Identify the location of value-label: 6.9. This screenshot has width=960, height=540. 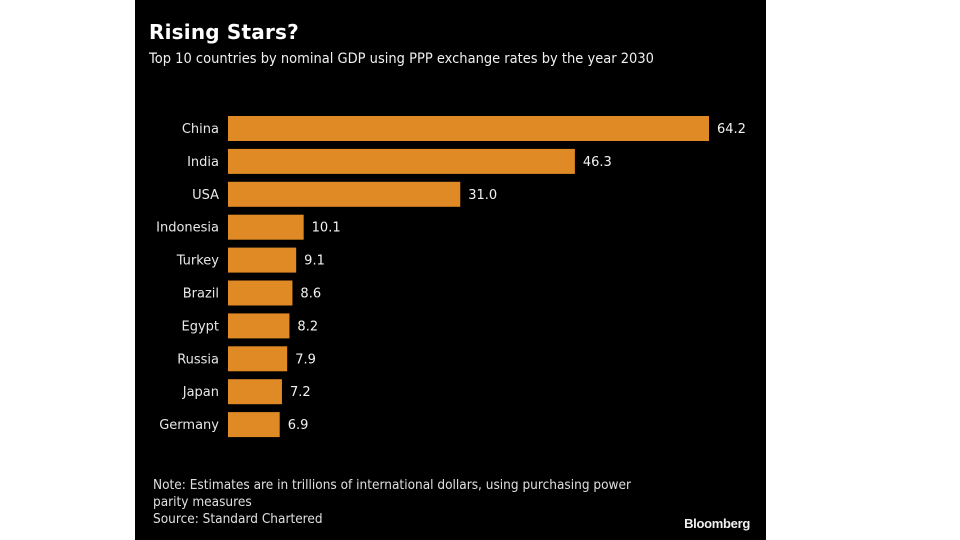
(298, 425).